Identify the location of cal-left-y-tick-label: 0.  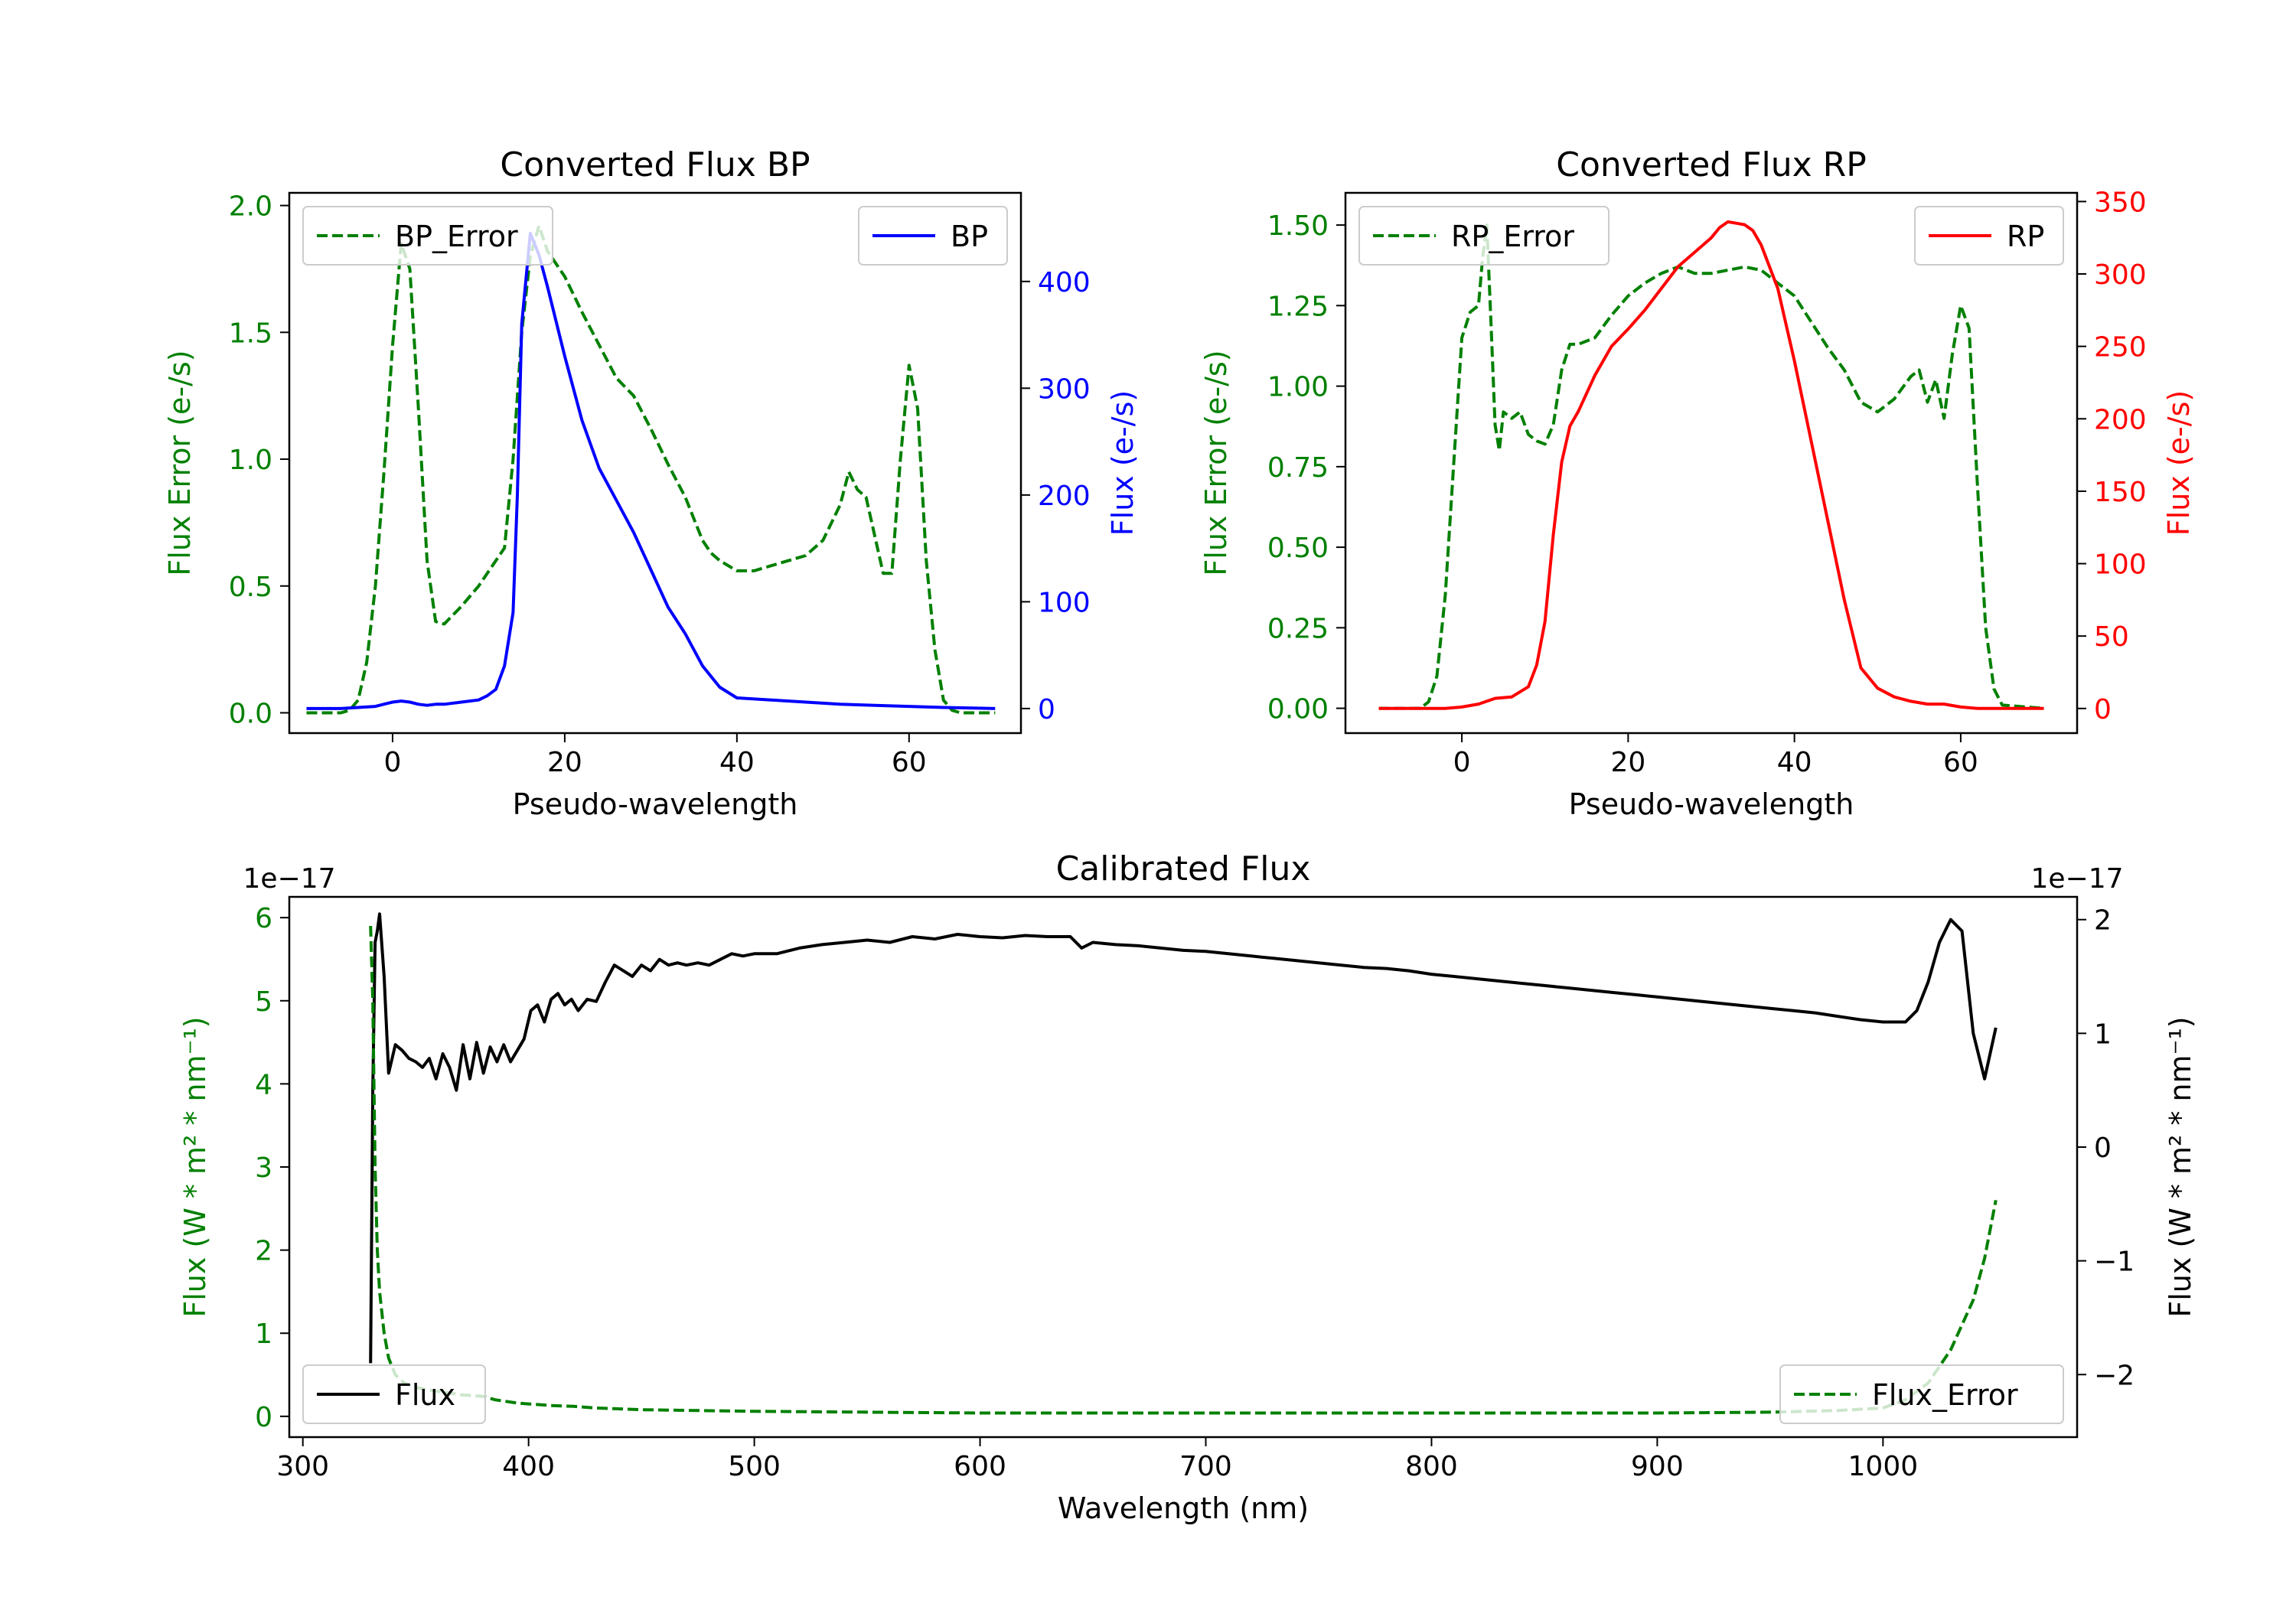
(263, 1417).